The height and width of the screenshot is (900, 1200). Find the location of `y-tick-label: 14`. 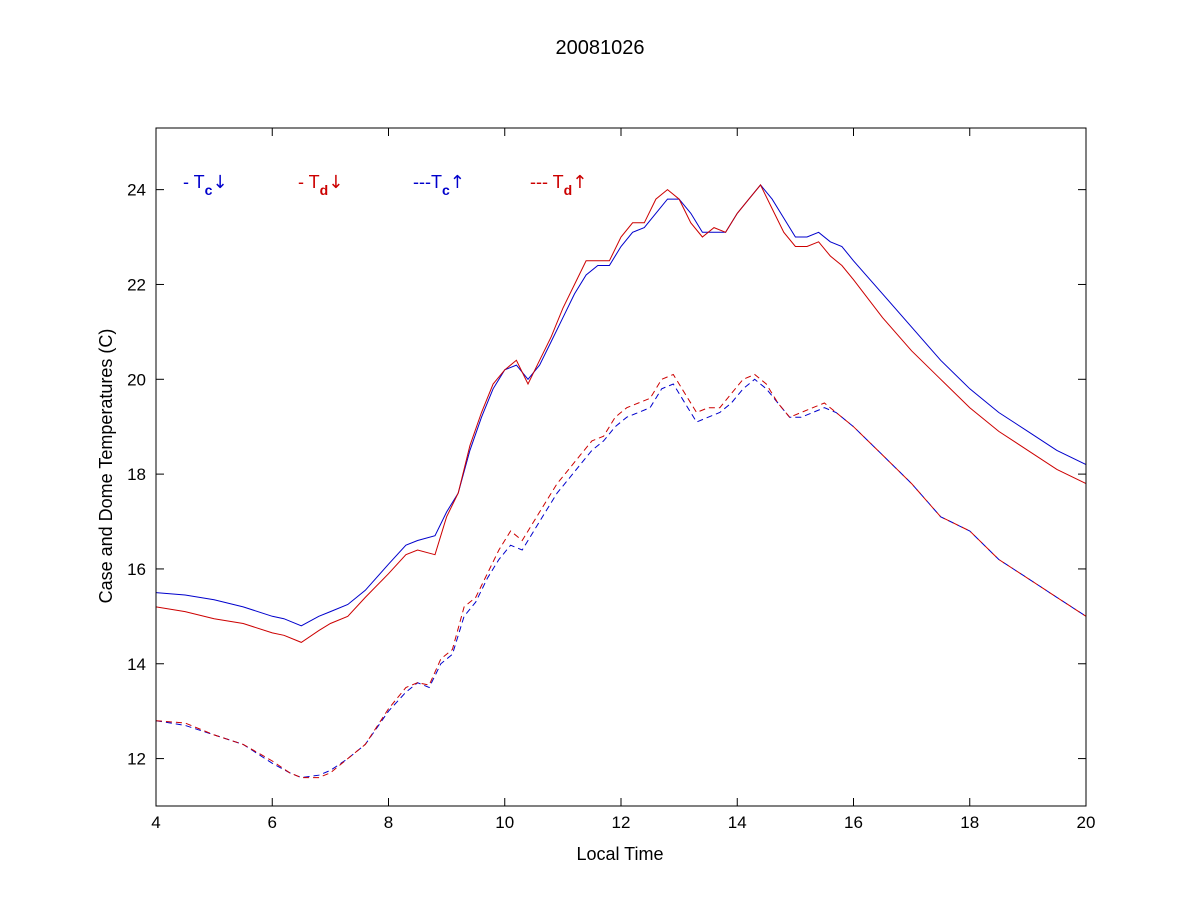

y-tick-label: 14 is located at coordinates (136, 664).